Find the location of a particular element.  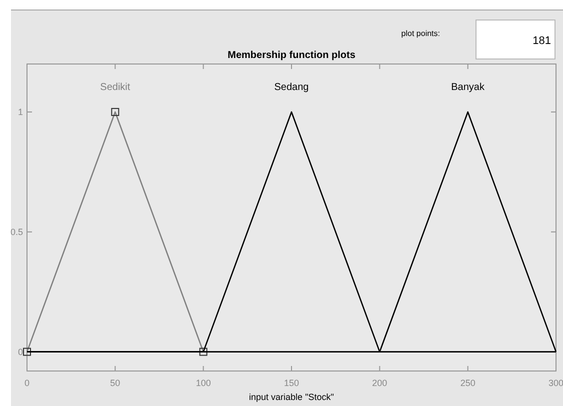

x-tick-label: 250 is located at coordinates (468, 383).